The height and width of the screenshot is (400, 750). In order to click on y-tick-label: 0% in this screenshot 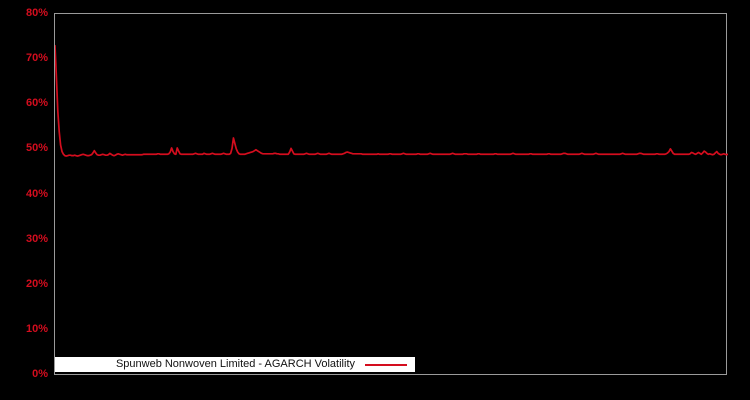, I will do `click(40, 374)`.